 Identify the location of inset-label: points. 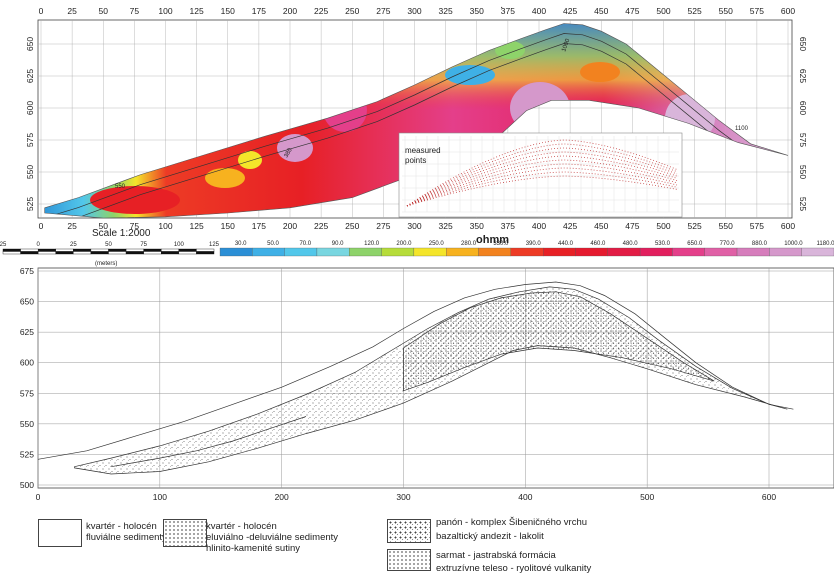
(415, 160).